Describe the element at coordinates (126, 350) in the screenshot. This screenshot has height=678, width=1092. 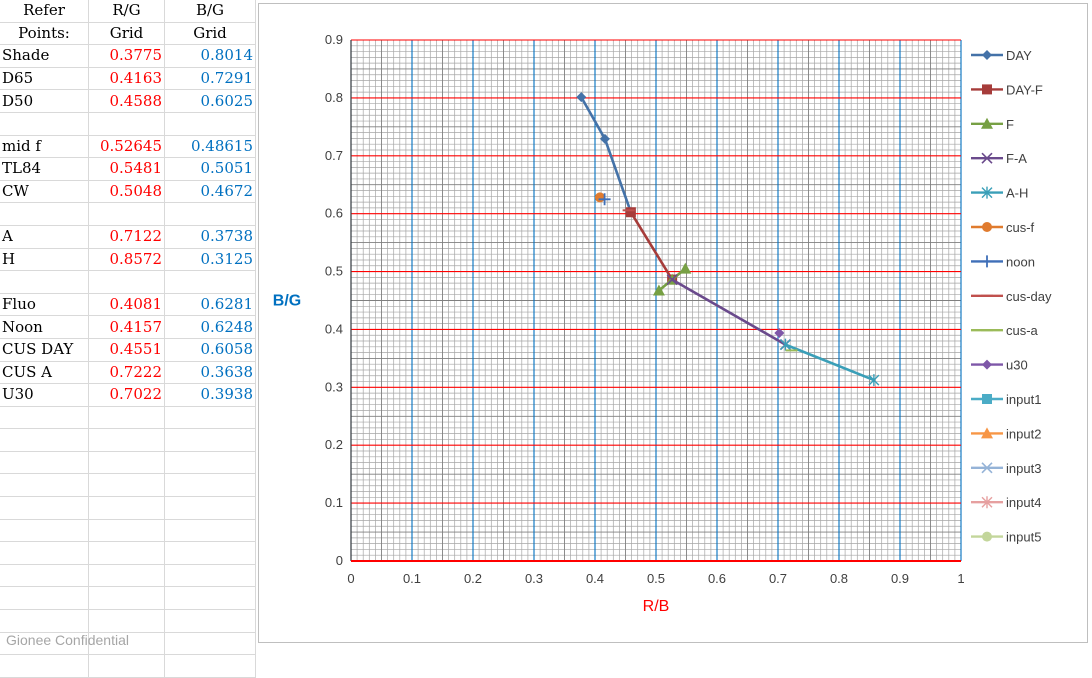
I see `table-cell: 0.4551` at that location.